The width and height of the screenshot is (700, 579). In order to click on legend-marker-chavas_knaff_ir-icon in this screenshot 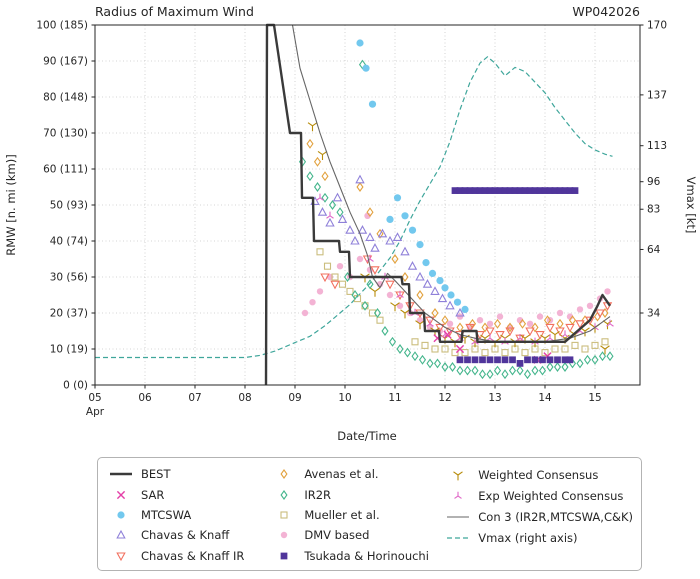, I will do `click(121, 556)`.